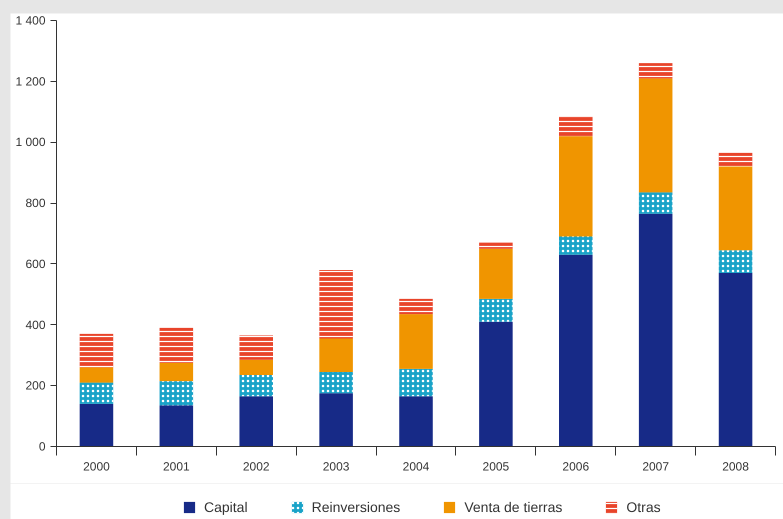 Image resolution: width=783 pixels, height=519 pixels. Describe the element at coordinates (226, 507) in the screenshot. I see `legend-label: Capital` at that location.